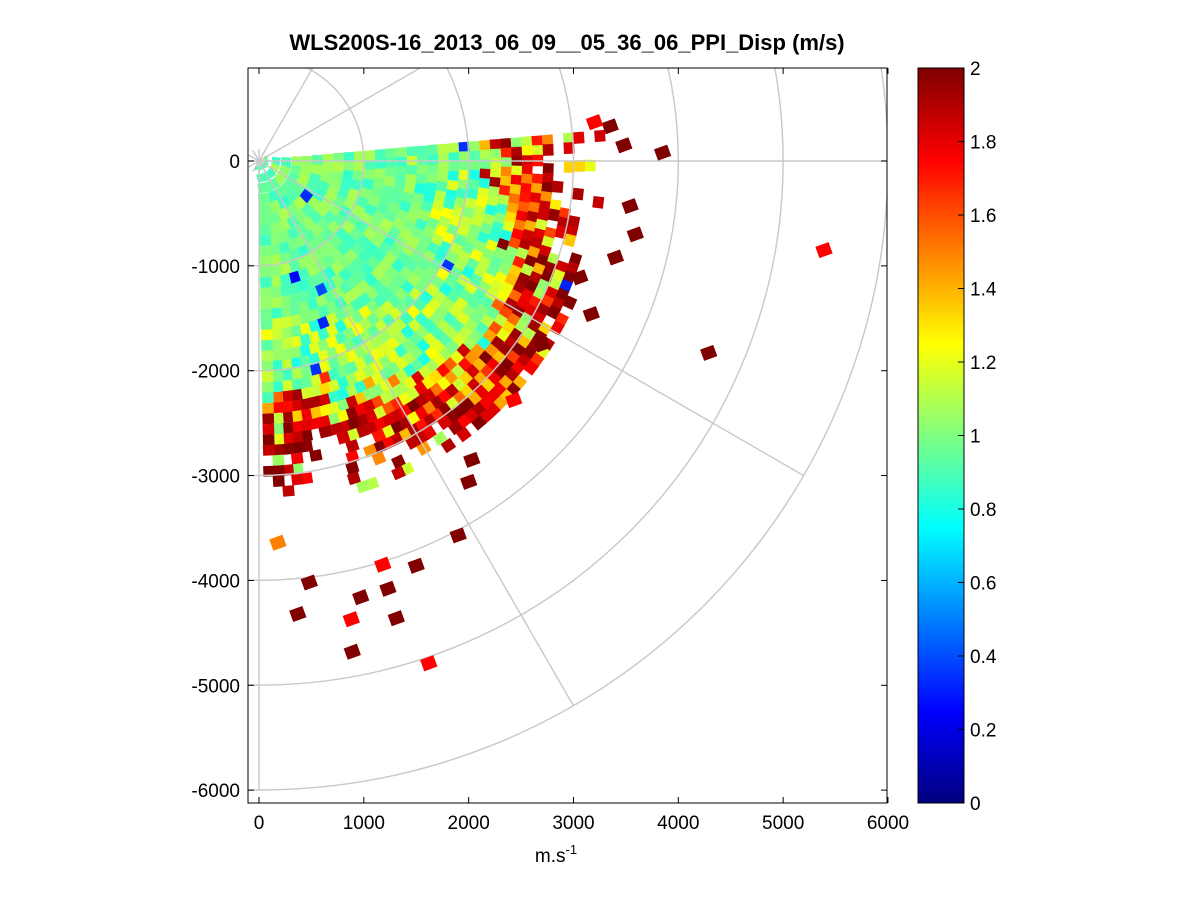 This screenshot has width=1201, height=901. Describe the element at coordinates (983, 216) in the screenshot. I see `colorbar-tick-label: 1.6` at that location.